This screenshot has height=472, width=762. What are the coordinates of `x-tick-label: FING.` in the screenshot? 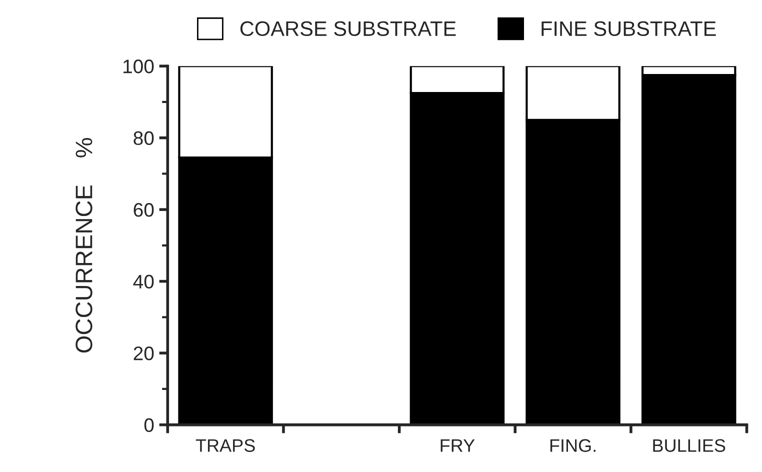 It's located at (573, 445).